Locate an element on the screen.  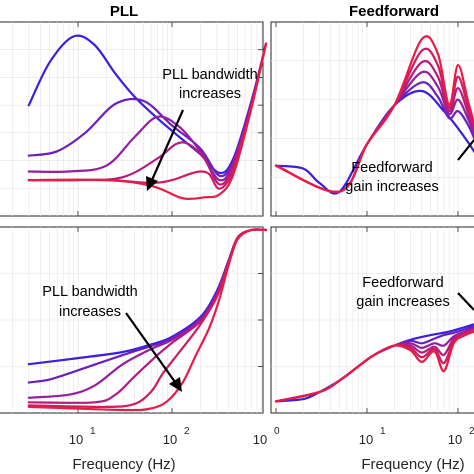
annotation-bottom-left-arrowhead is located at coordinates (175, 384).